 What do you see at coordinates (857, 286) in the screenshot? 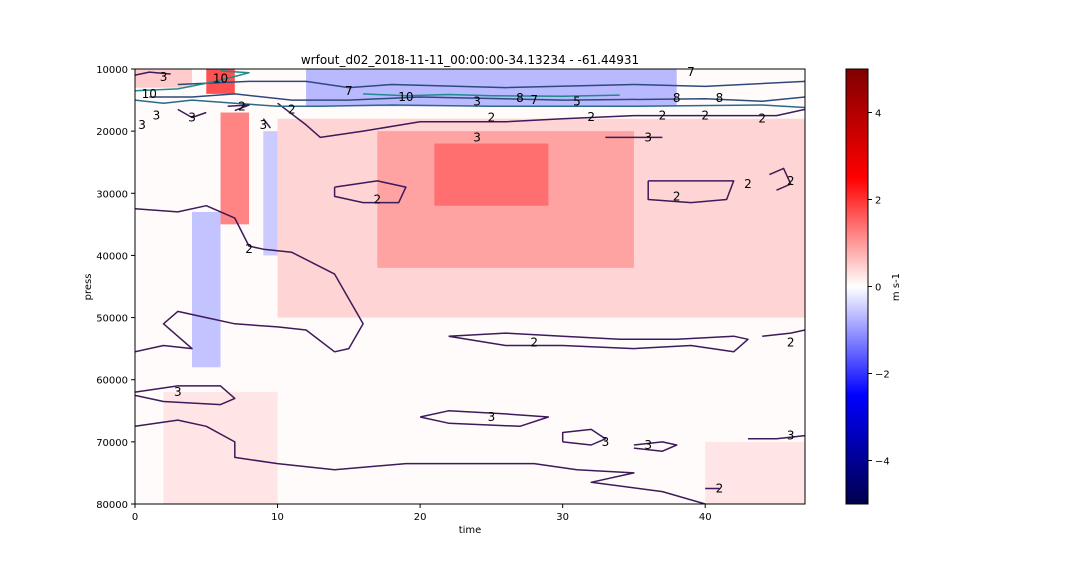
I see `colorbar-gradient` at bounding box center [857, 286].